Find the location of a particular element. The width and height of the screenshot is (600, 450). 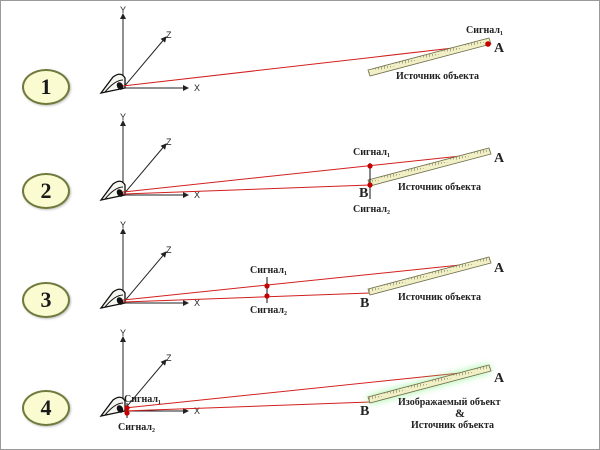

step-2-badge: 2 is located at coordinates (46, 191).